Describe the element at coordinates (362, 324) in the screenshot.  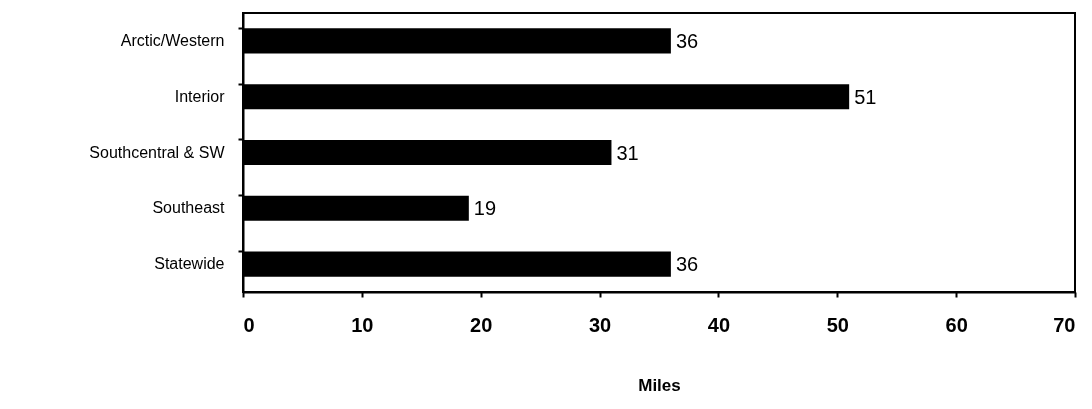
I see `x-tick-label: 10` at that location.